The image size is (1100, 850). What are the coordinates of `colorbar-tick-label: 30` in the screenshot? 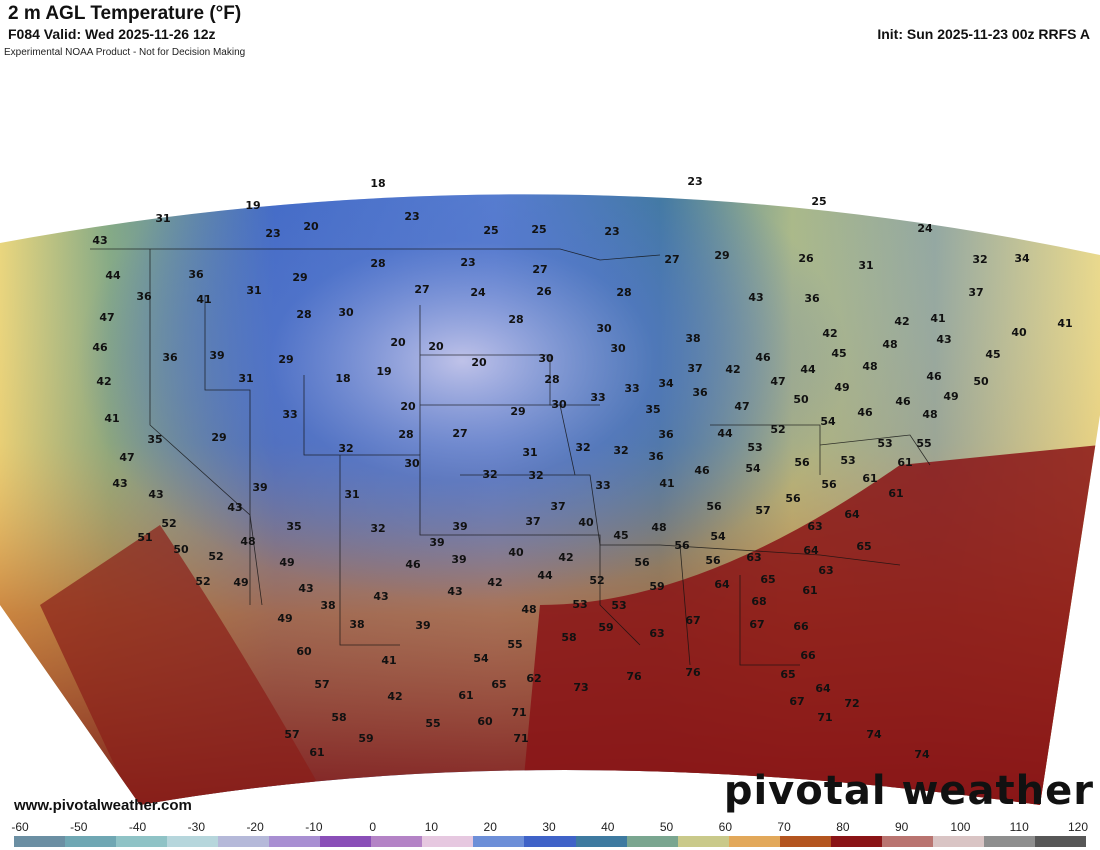 It's located at (549, 827).